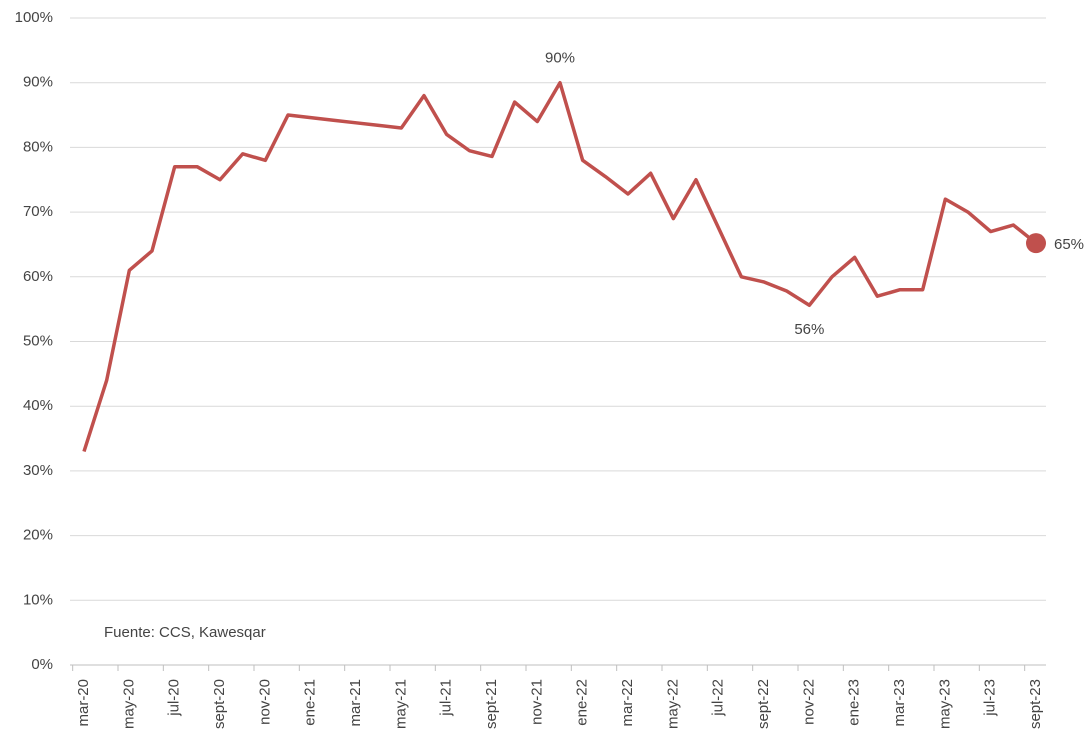 The image size is (1091, 755). What do you see at coordinates (34, 17) in the screenshot?
I see `y-tick-label: 100%` at bounding box center [34, 17].